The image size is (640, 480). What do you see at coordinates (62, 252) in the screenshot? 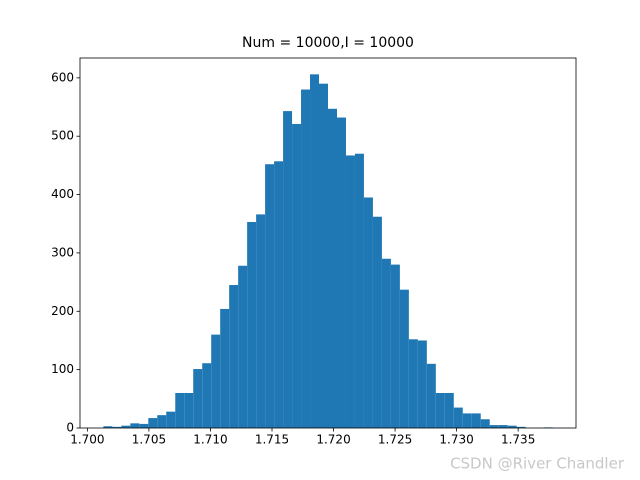
I see `y-tick-label: 300` at bounding box center [62, 252].